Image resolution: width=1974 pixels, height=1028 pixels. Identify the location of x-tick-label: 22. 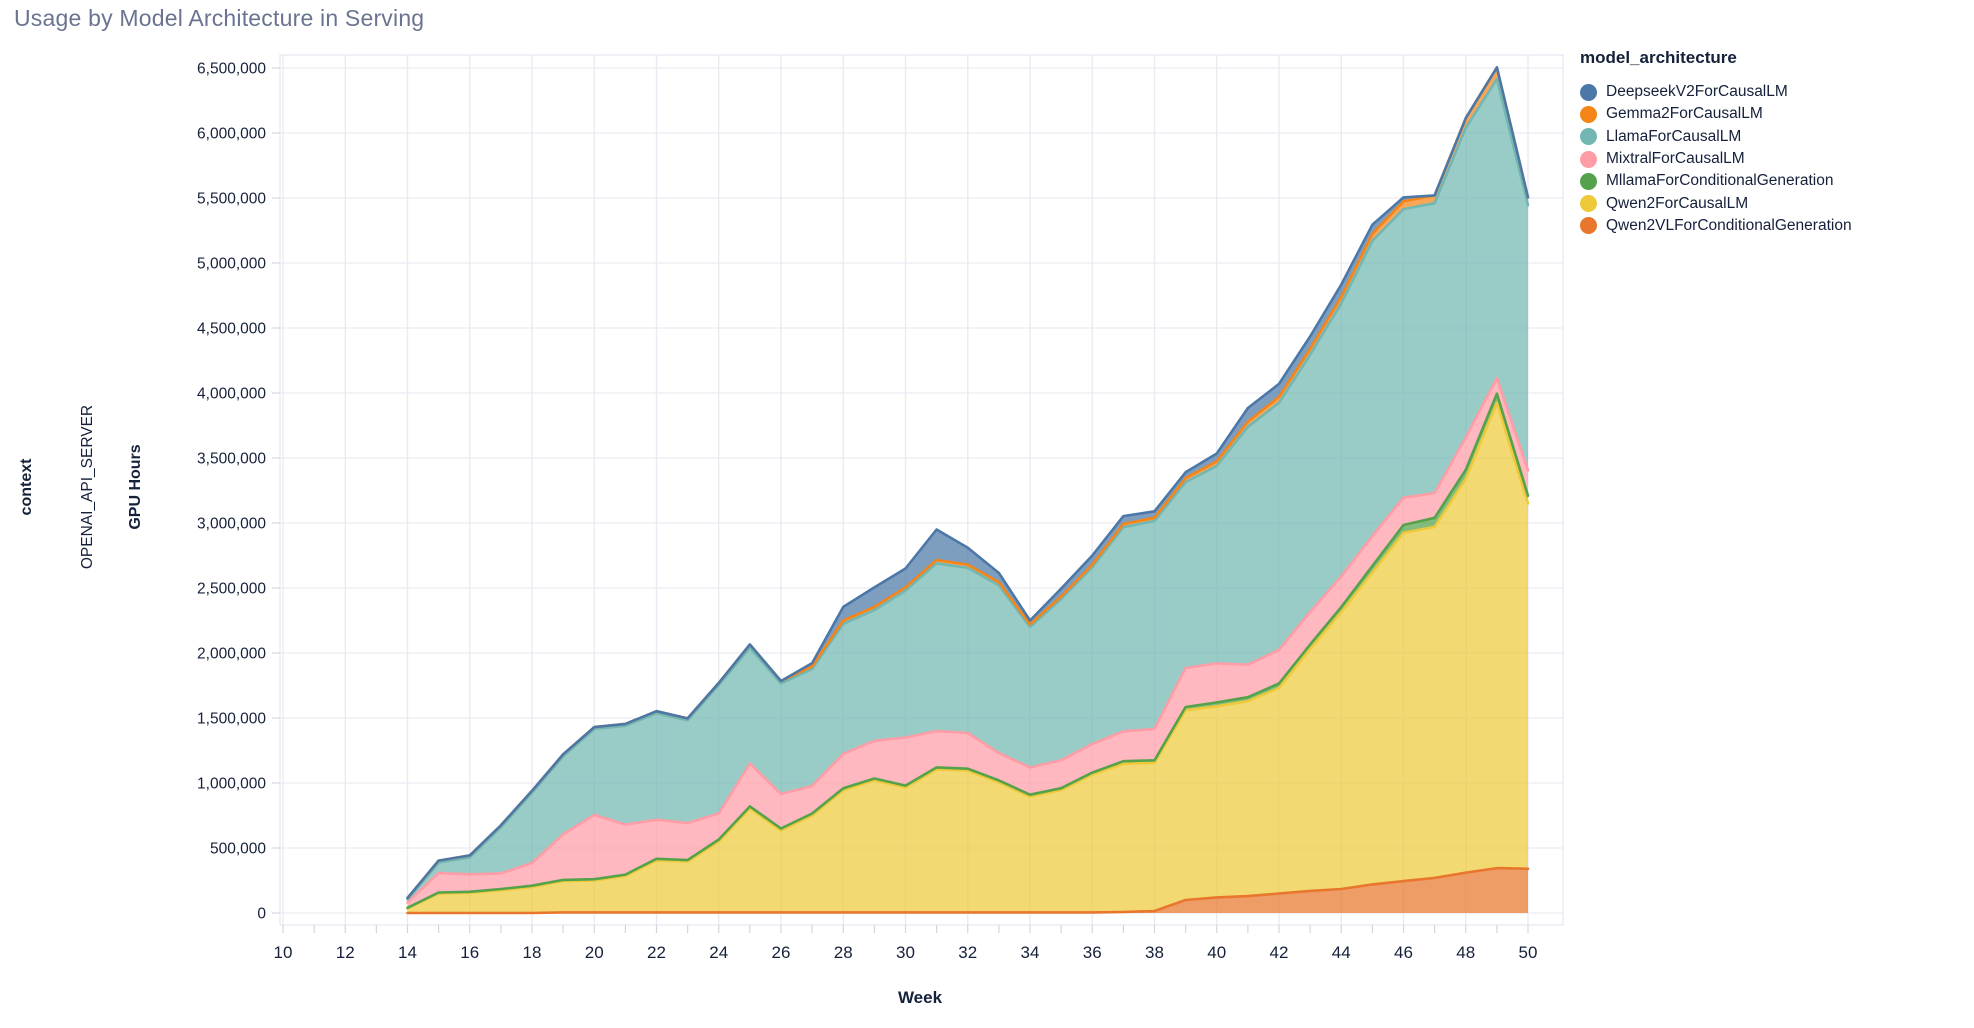
(656, 952).